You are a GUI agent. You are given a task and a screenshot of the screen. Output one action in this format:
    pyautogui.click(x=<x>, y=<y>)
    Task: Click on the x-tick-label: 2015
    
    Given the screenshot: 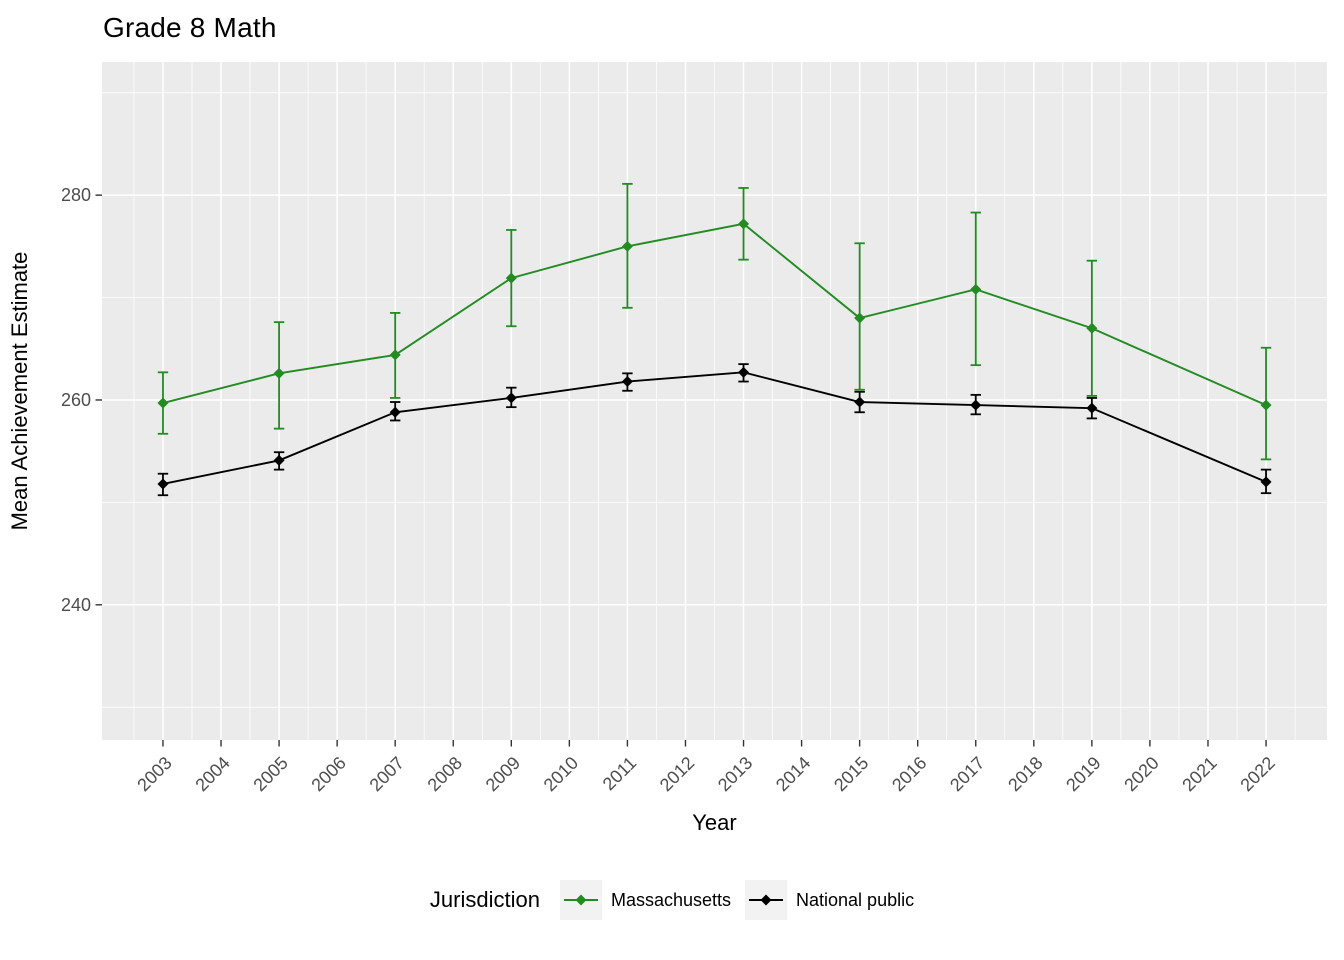 What is the action you would take?
    pyautogui.click(x=851, y=774)
    